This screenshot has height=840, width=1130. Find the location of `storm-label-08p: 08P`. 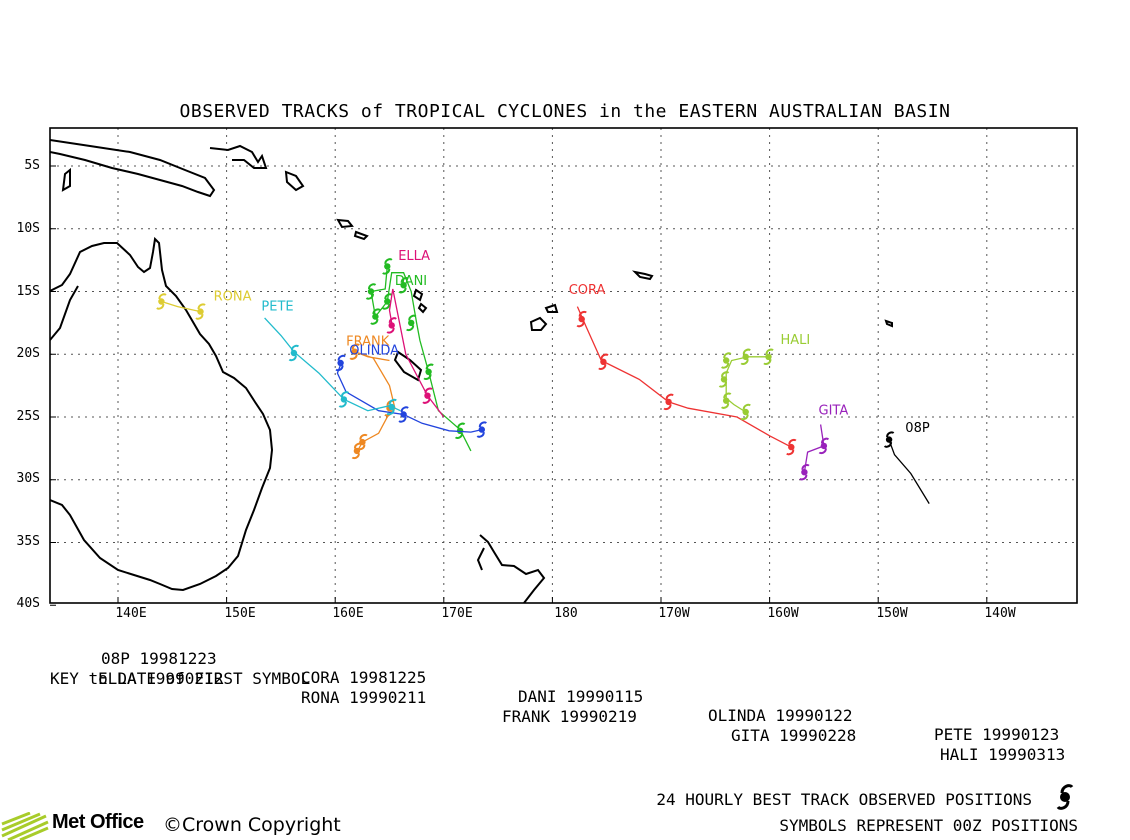

storm-label-08p: 08P is located at coordinates (917, 428).